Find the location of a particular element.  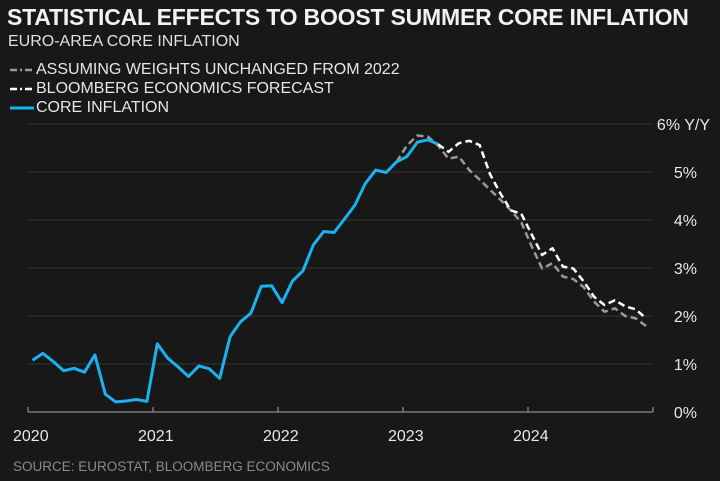

legend-item-forecast: BLOOMBERG ECONOMICS FORECAST is located at coordinates (205, 88).